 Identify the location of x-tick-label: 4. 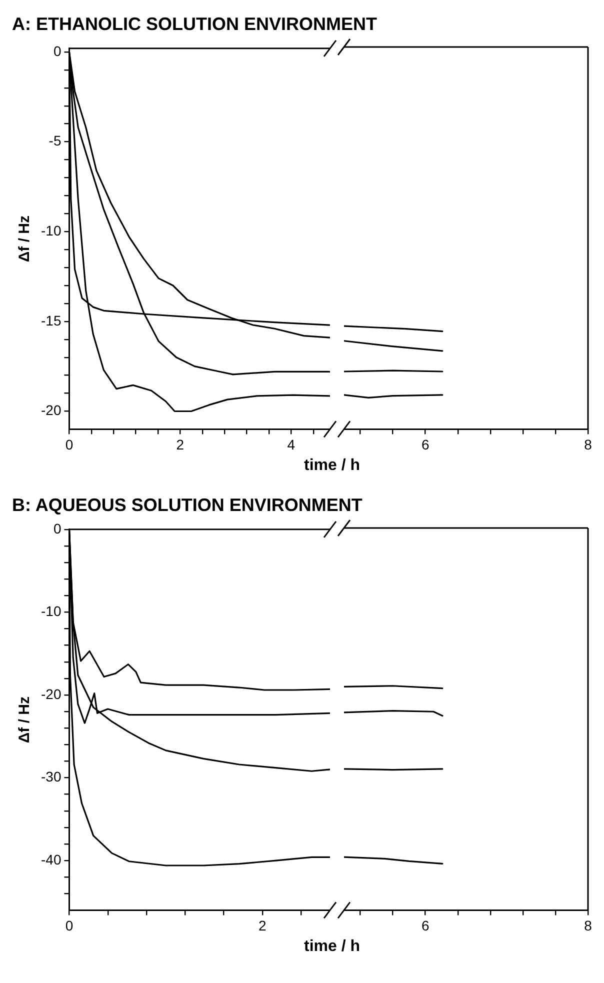
(291, 444).